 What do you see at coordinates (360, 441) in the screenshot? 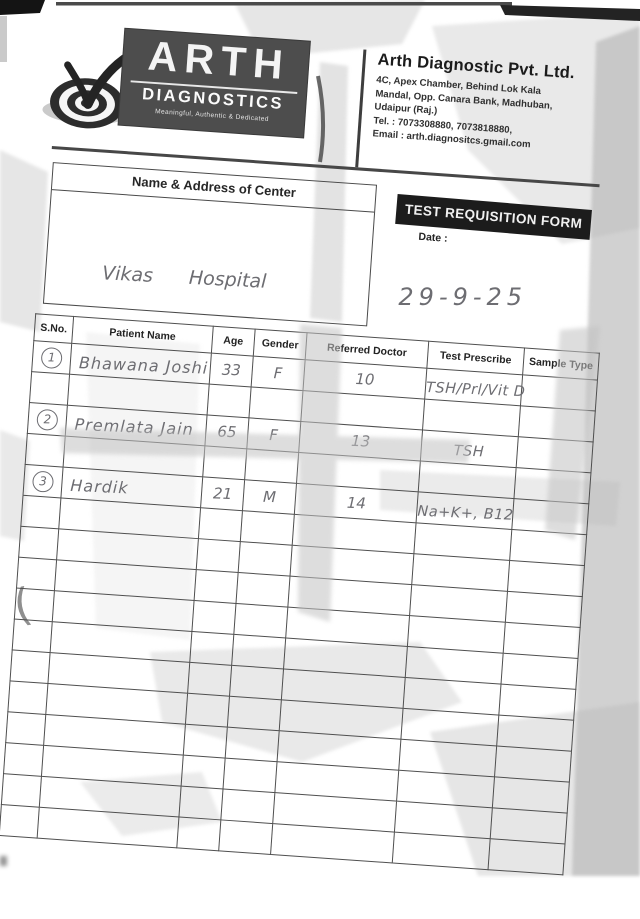
I see `handwritten-doctor: 13` at bounding box center [360, 441].